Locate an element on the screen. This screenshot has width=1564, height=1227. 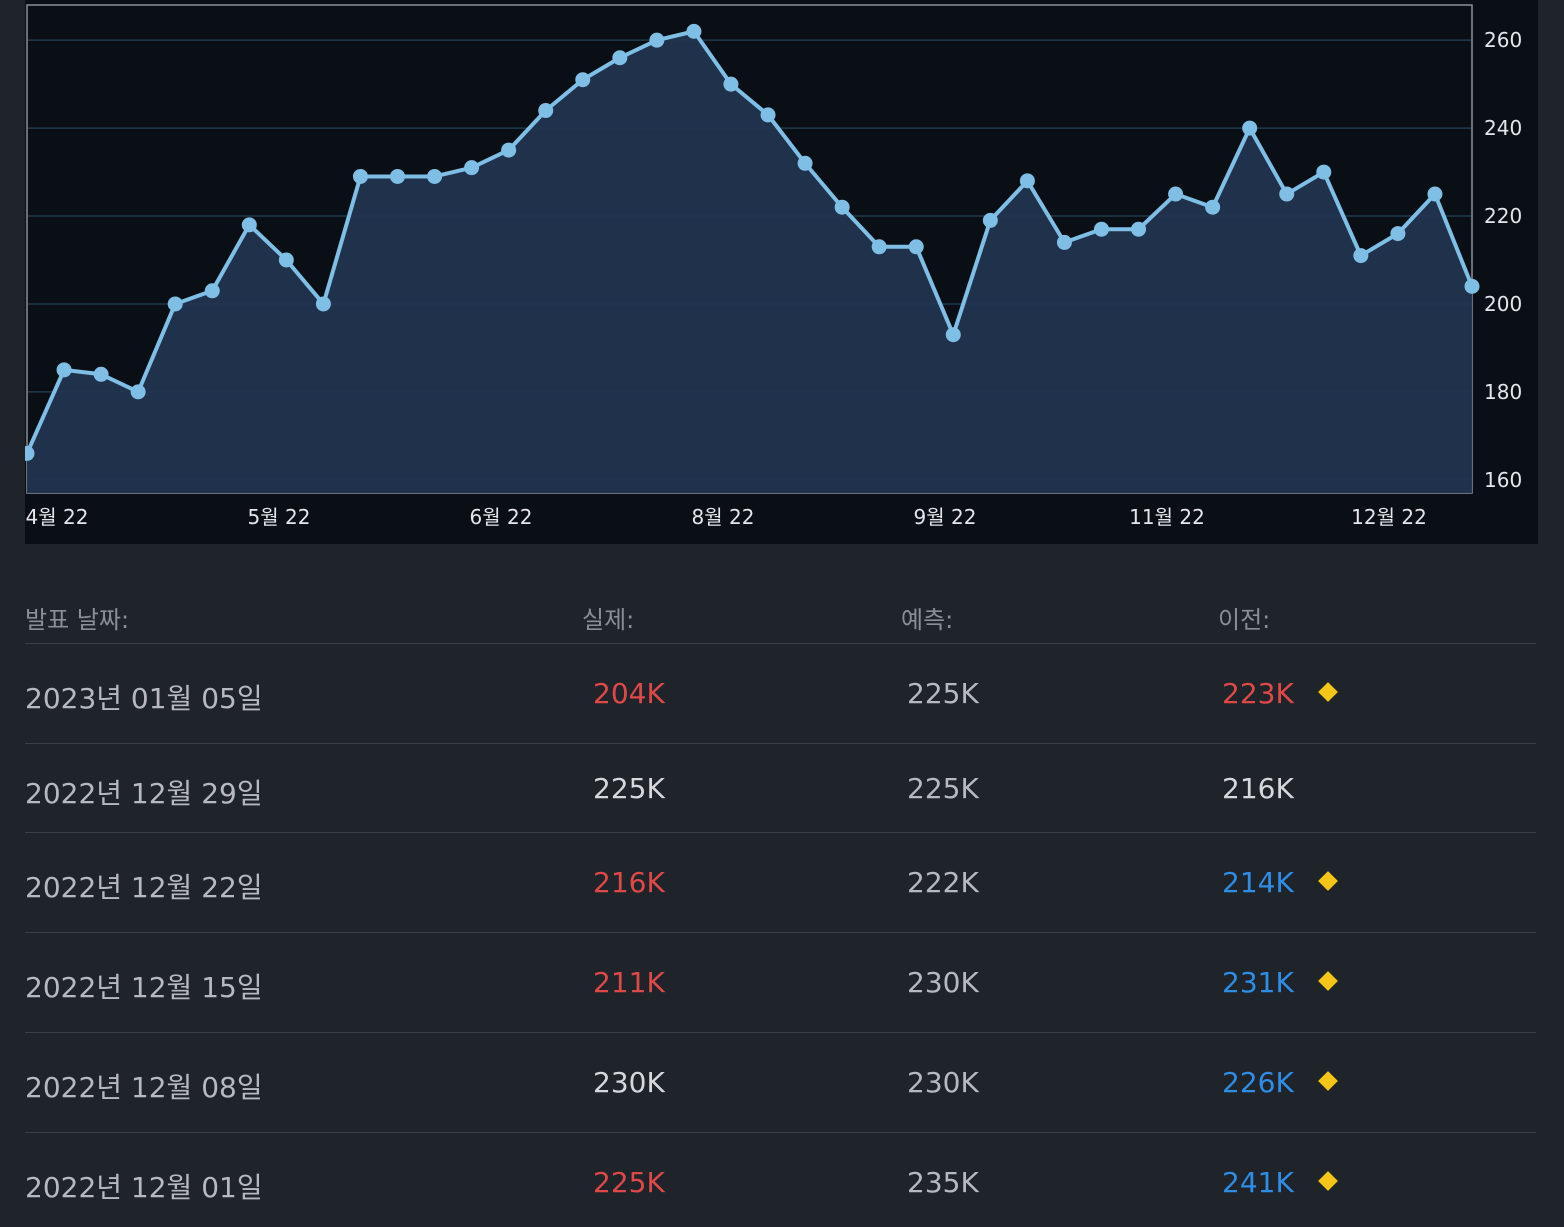
x-tick-label: 11월 22 is located at coordinates (1167, 517).